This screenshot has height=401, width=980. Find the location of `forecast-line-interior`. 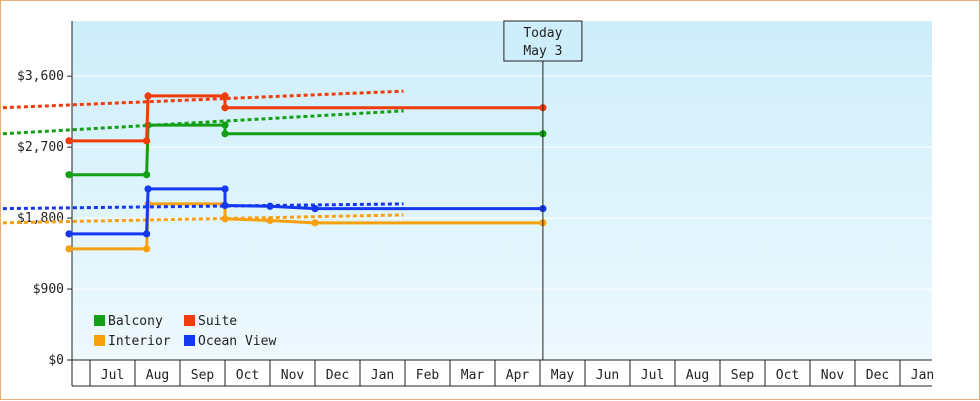

forecast-line-interior is located at coordinates (203, 219).